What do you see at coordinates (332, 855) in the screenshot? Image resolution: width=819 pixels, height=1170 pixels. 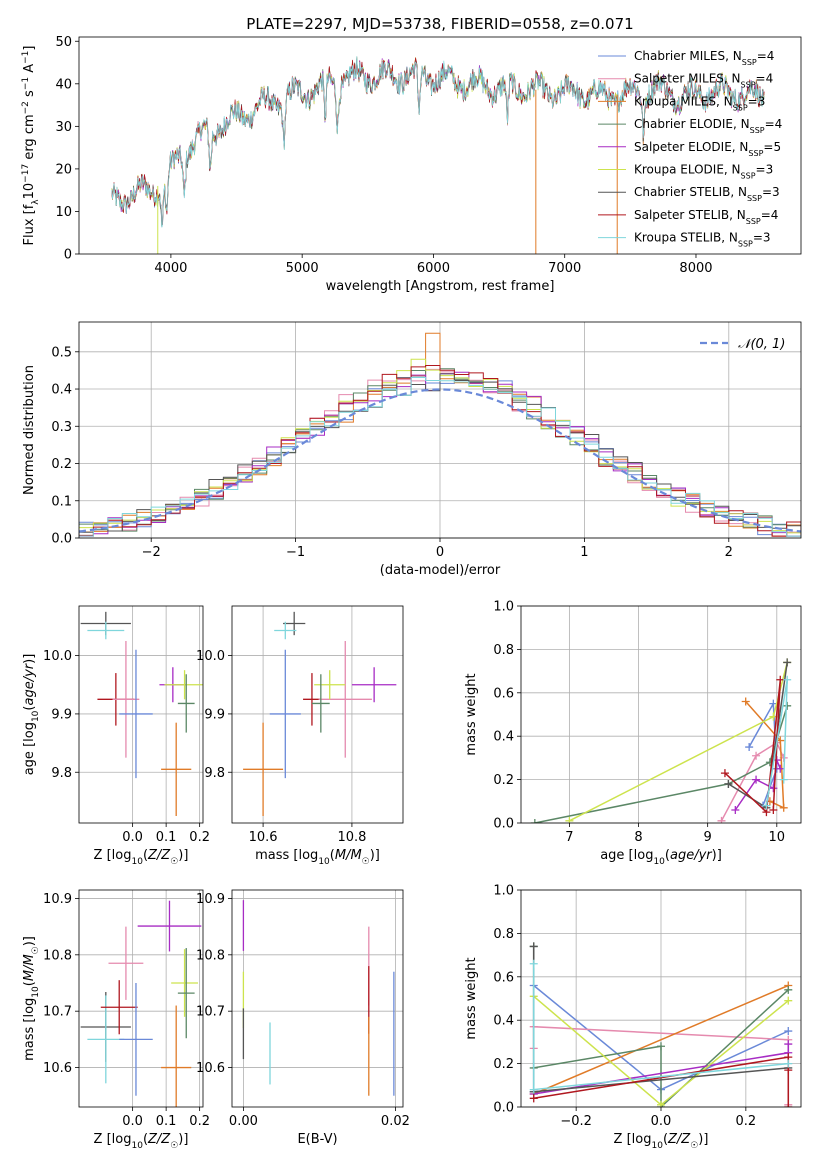 I see `x-axis-label-part: (` at bounding box center [332, 855].